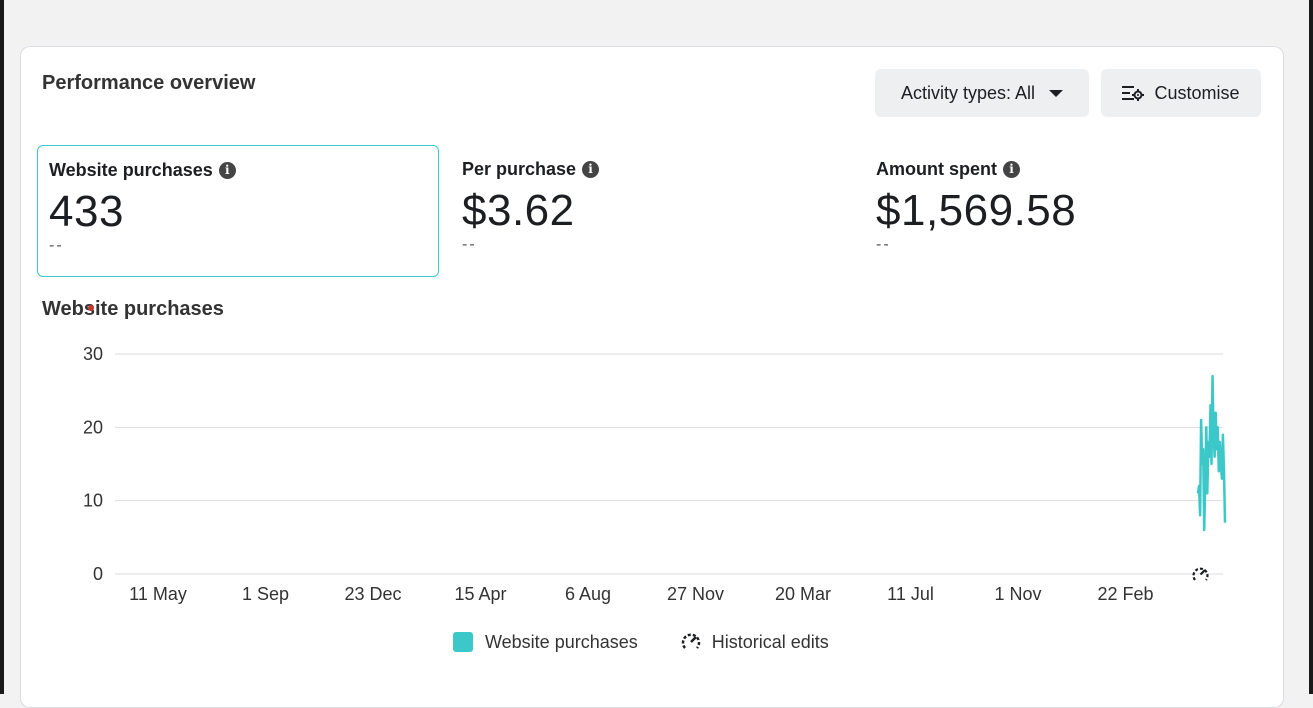 The height and width of the screenshot is (708, 1313). I want to click on customise-button: Customise, so click(1181, 93).